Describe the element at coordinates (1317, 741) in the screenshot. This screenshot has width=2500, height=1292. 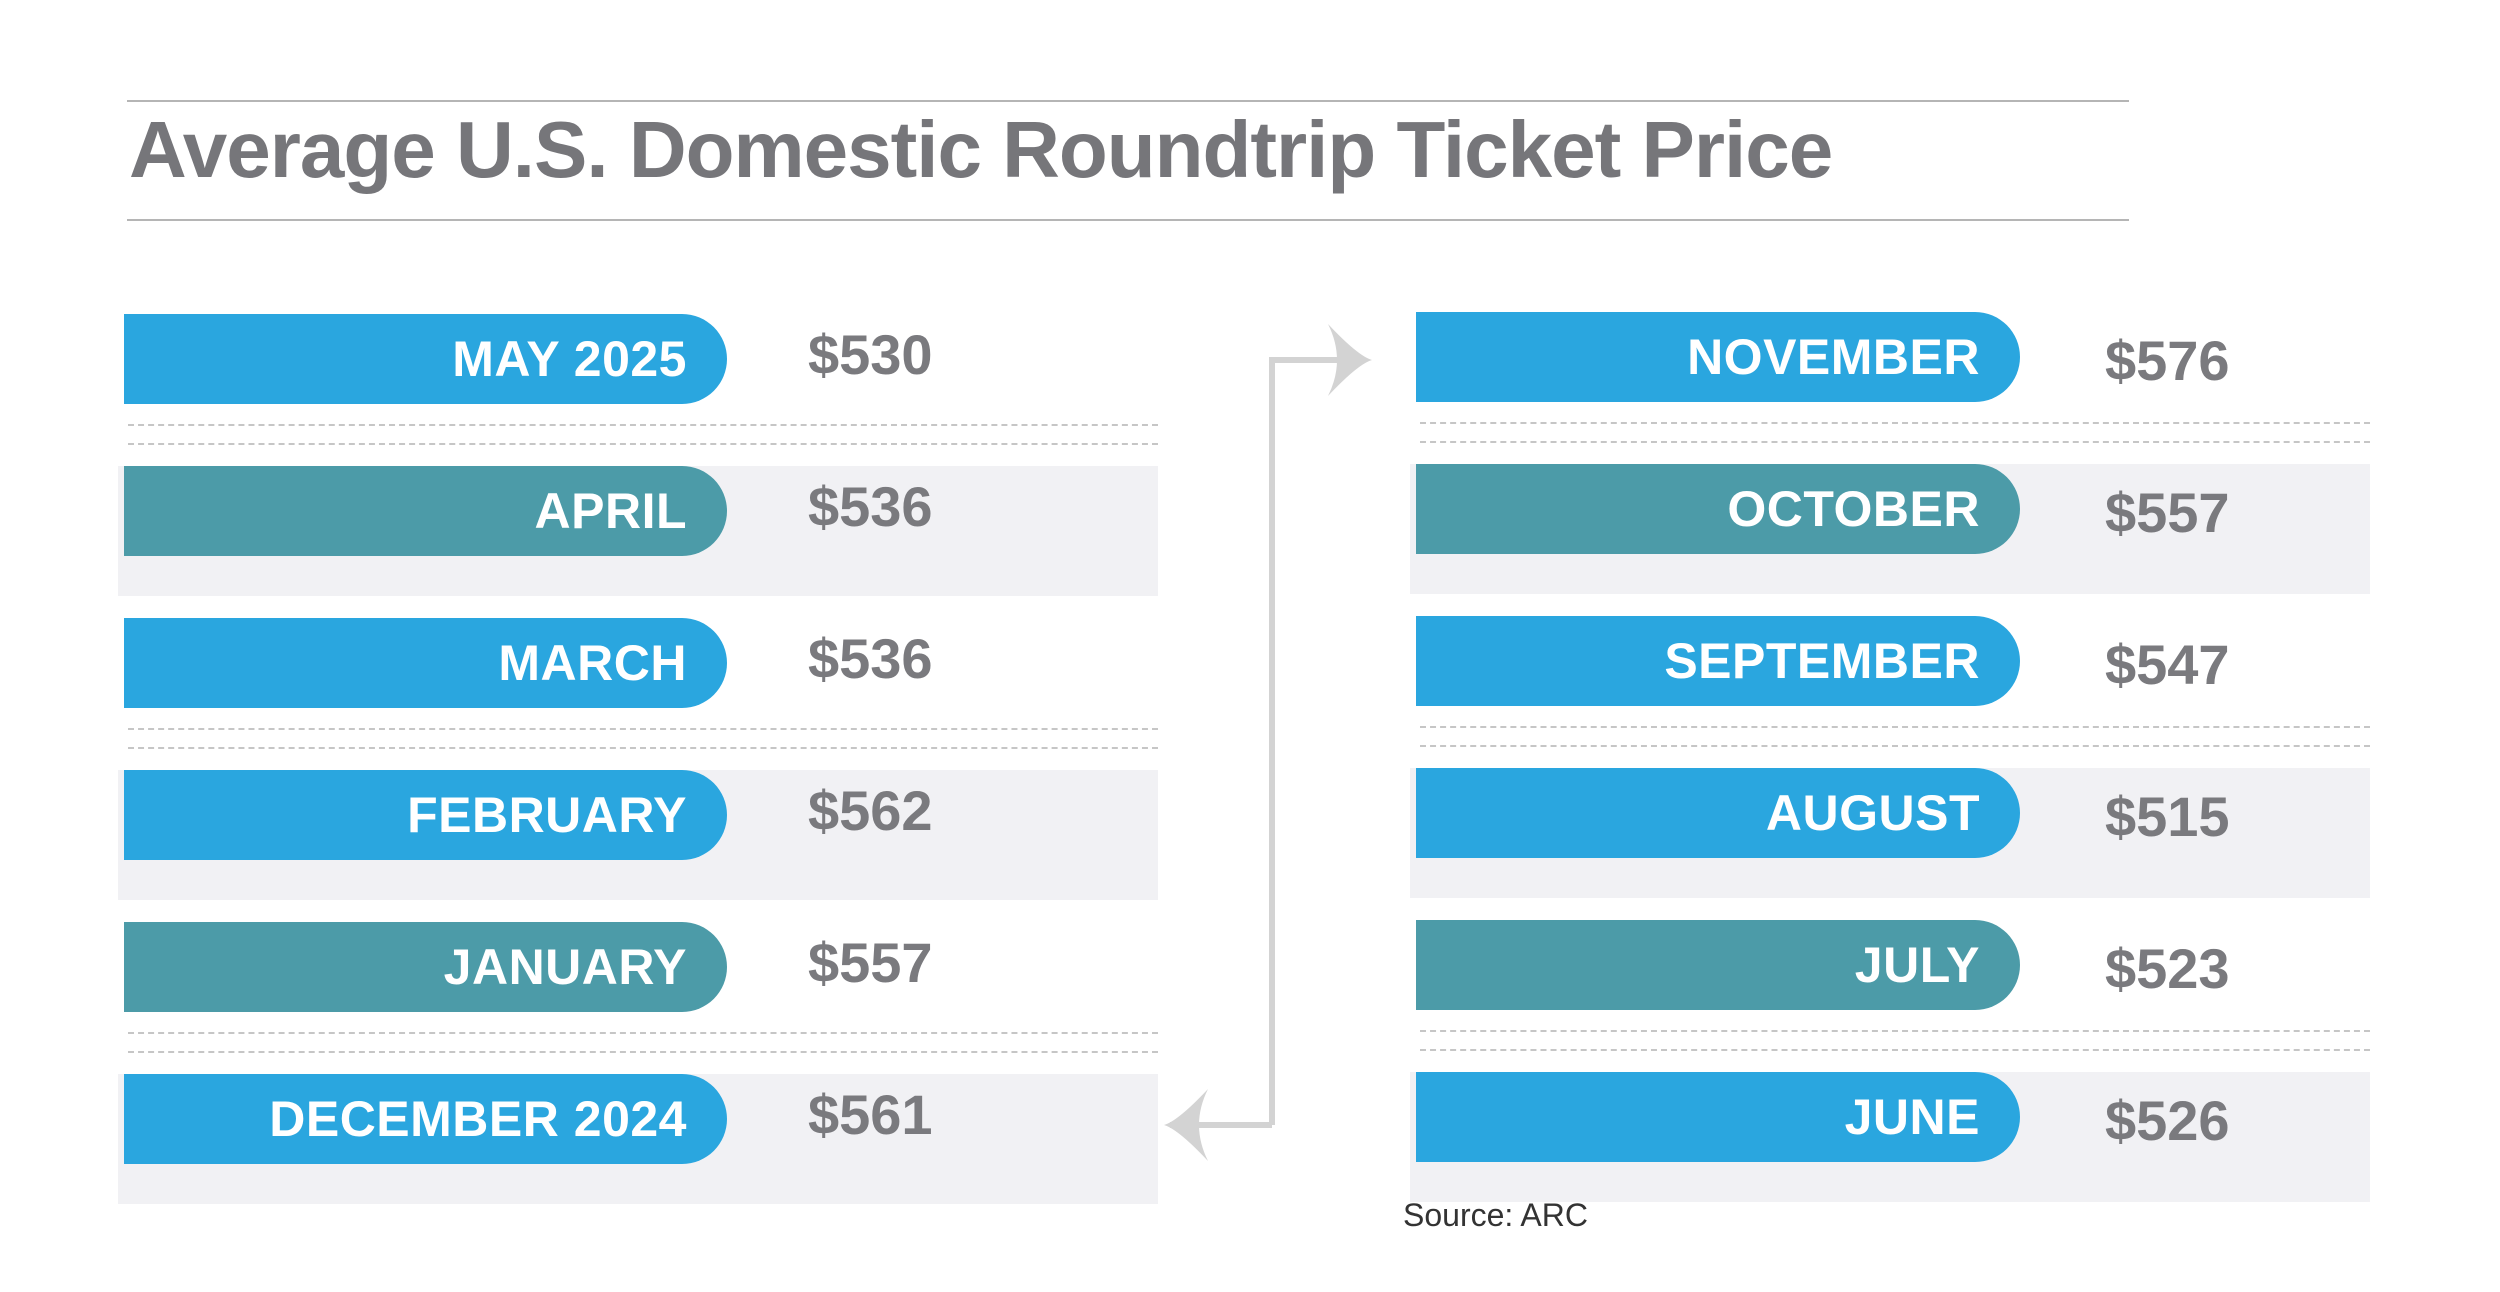
I see `connector-line` at that location.